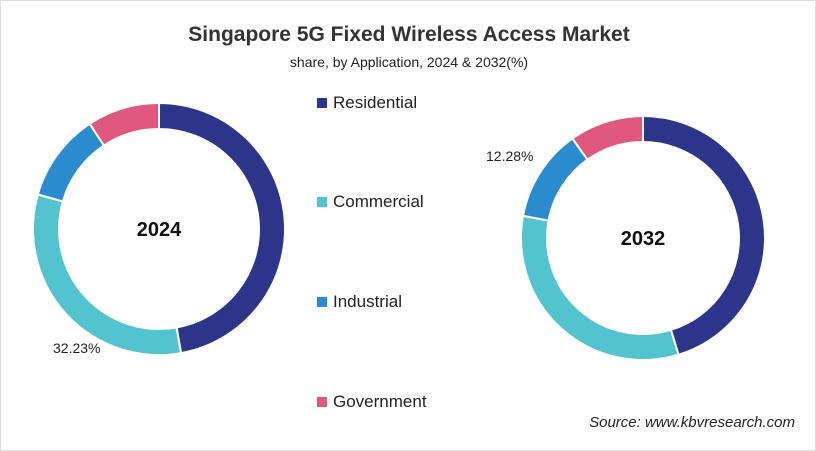 This screenshot has height=451, width=816. What do you see at coordinates (159, 230) in the screenshot?
I see `center-label-2024: 2024` at bounding box center [159, 230].